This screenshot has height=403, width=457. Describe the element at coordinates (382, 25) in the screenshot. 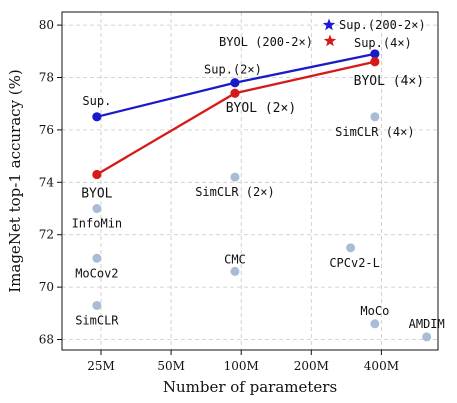

I see `legend-label: Sup.(200-2×)` at that location.